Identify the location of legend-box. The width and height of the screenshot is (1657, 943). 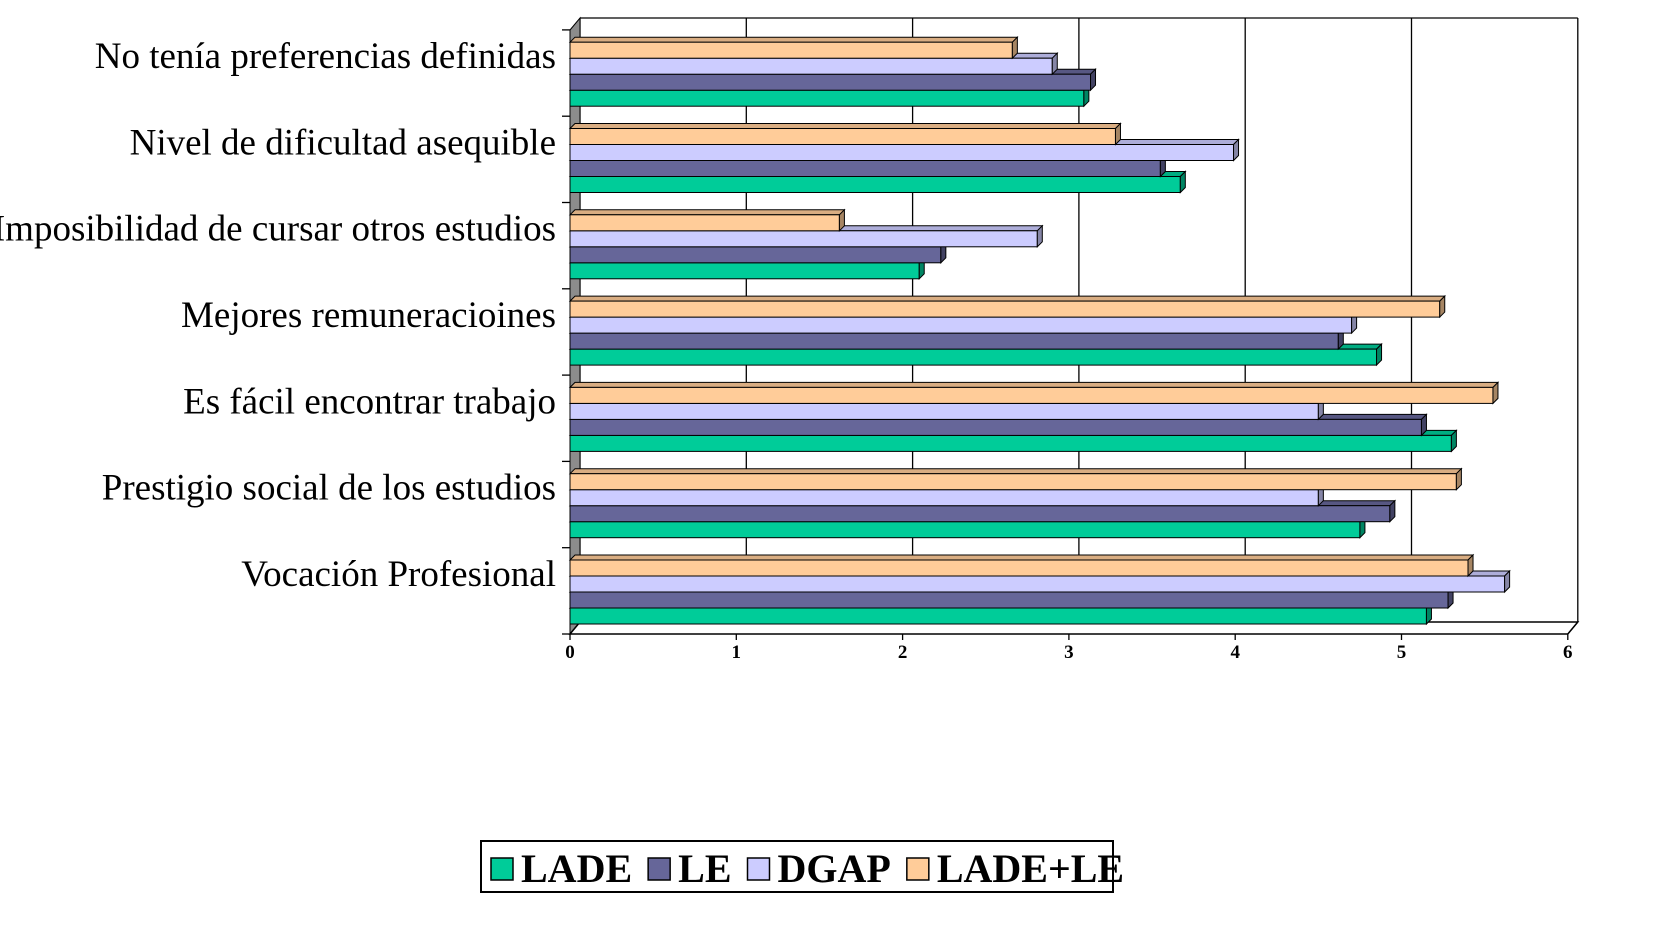
(797, 866).